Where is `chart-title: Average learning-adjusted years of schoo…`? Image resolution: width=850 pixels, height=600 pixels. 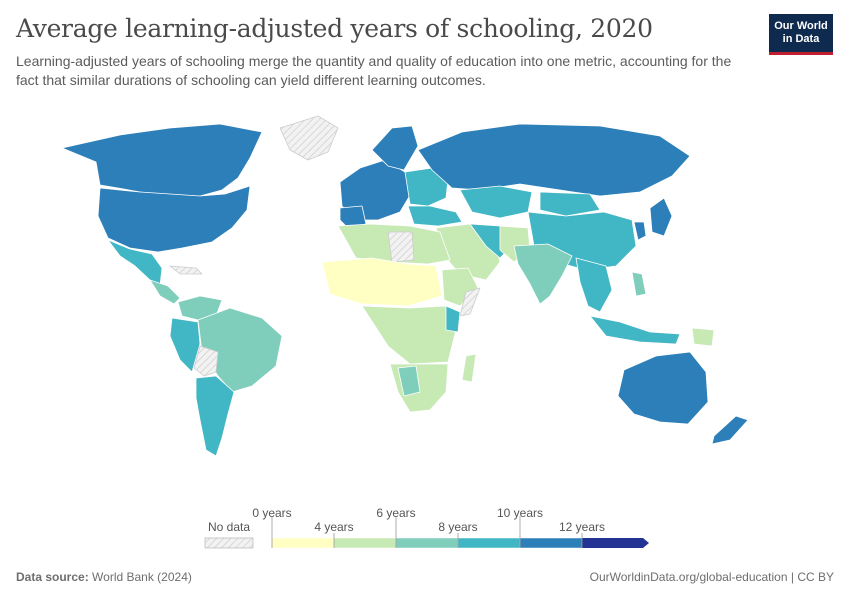
chart-title: Average learning-adjusted years of schoo… is located at coordinates (334, 28).